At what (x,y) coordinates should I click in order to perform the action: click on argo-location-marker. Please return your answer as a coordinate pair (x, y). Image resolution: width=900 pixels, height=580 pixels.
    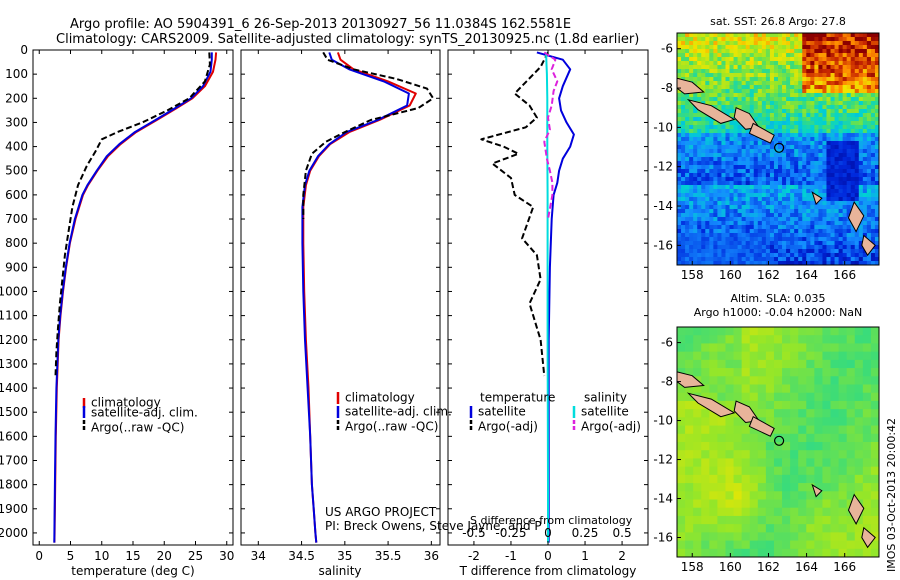
    Looking at the image, I should click on (779, 440).